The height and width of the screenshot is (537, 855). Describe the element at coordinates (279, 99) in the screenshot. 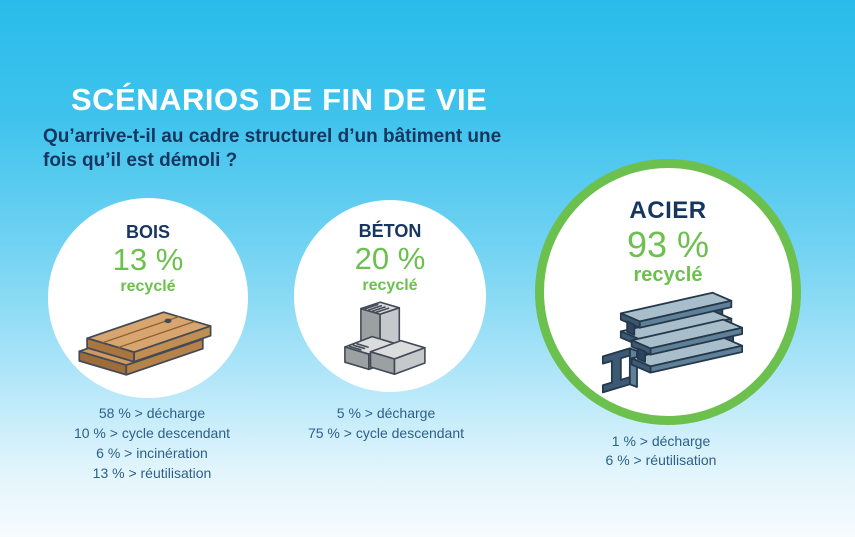

I see `page-title: SCÉNARIOS DE FIN DE VIE` at that location.